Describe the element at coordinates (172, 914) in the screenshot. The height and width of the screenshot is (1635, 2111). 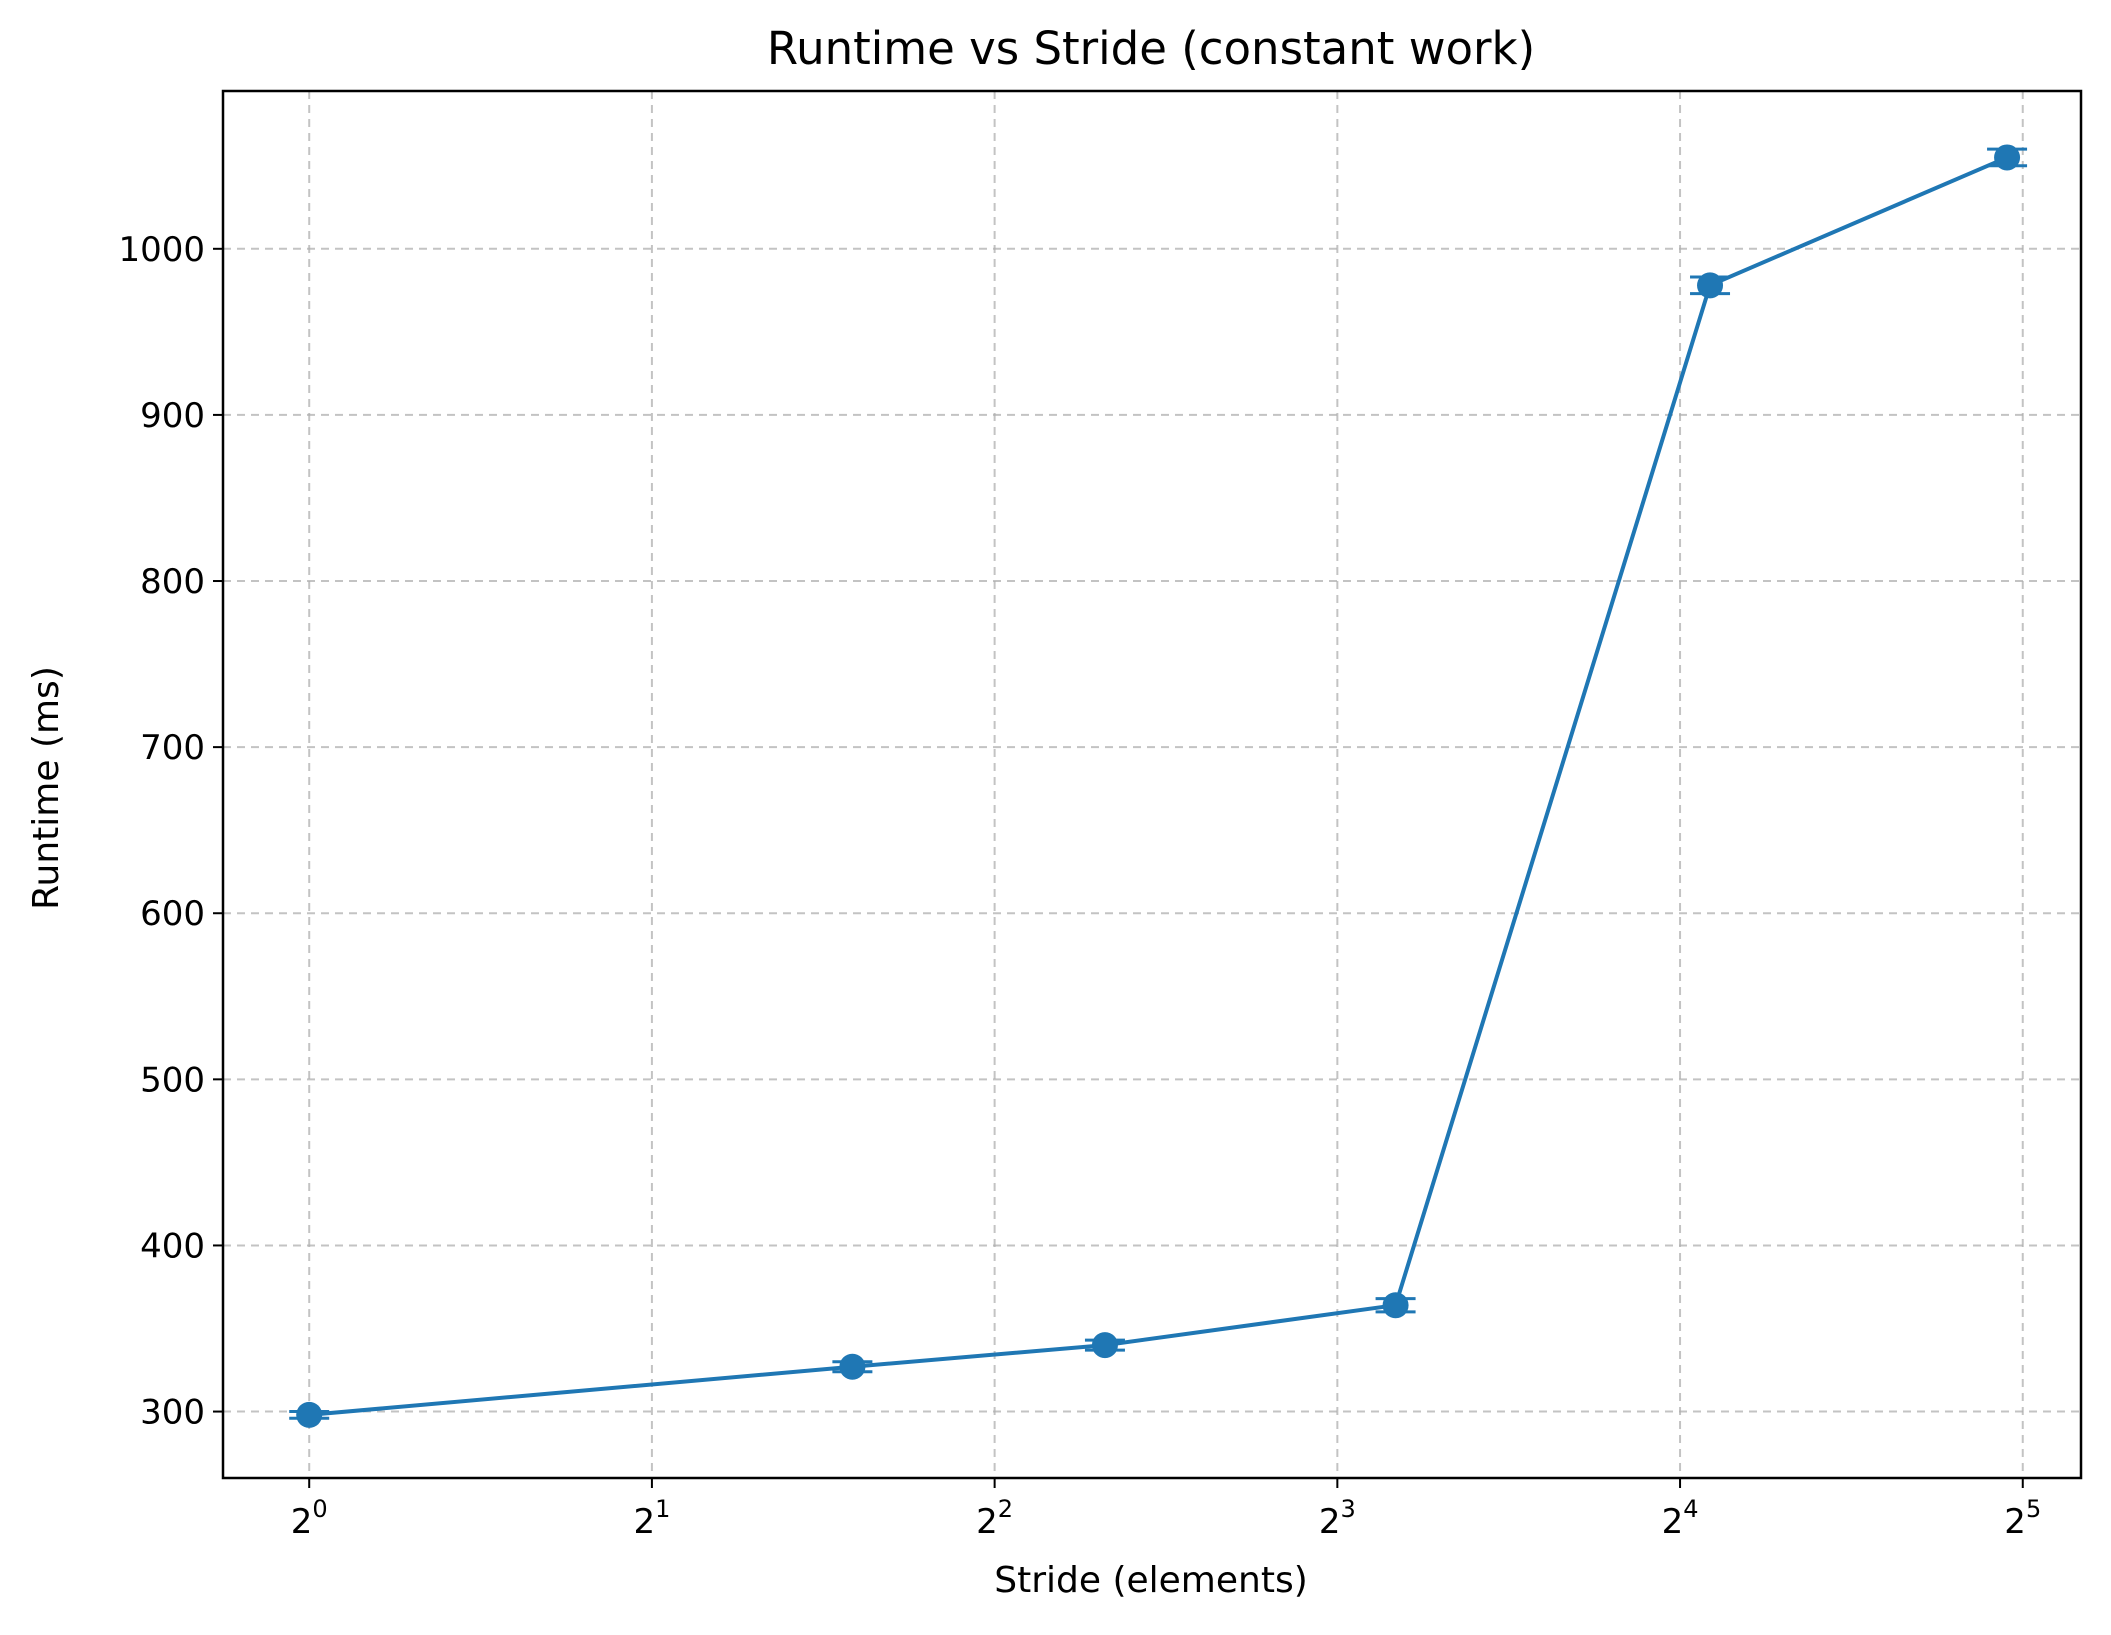
I see `y-tick-label: 600` at that location.